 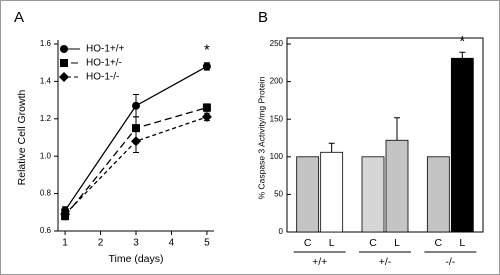 I want to click on y-tick-label: 0, so click(x=281, y=231).